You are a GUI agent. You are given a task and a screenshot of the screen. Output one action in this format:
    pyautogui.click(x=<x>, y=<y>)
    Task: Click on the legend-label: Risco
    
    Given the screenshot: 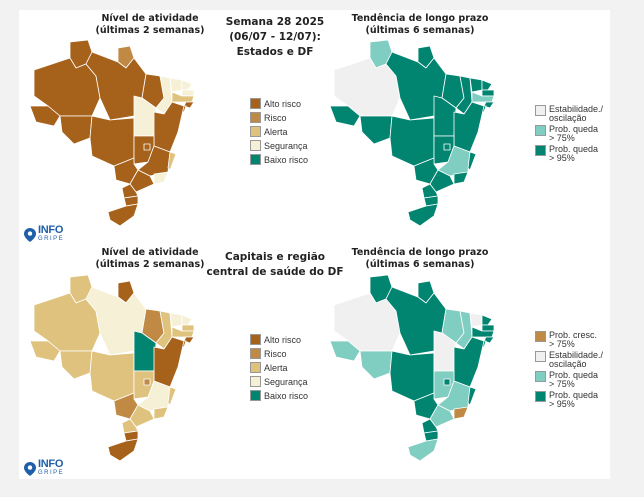 What is the action you would take?
    pyautogui.click(x=275, y=353)
    